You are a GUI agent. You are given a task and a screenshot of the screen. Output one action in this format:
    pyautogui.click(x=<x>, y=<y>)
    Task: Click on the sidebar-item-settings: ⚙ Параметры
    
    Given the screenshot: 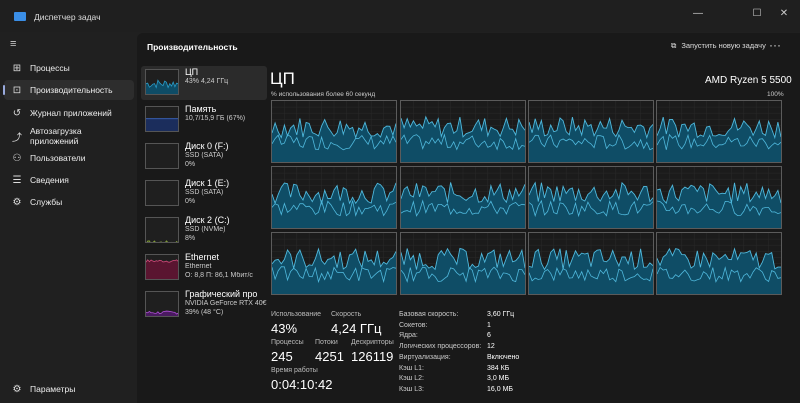 What is the action you would take?
    pyautogui.click(x=69, y=389)
    